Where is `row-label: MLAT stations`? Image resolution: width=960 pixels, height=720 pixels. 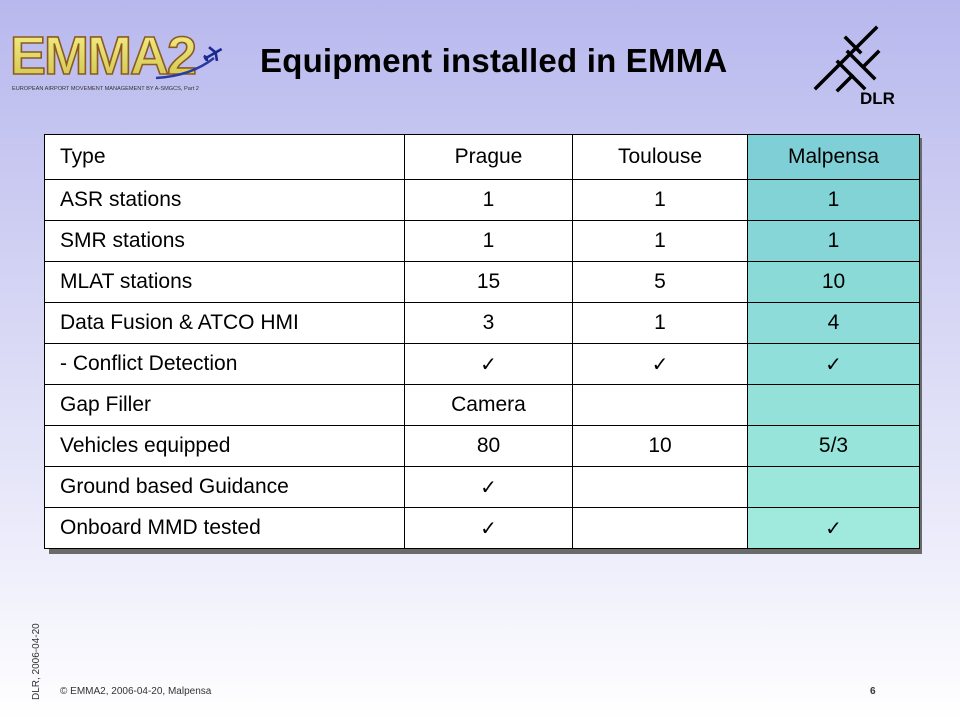
row-label: MLAT stations is located at coordinates (224, 282).